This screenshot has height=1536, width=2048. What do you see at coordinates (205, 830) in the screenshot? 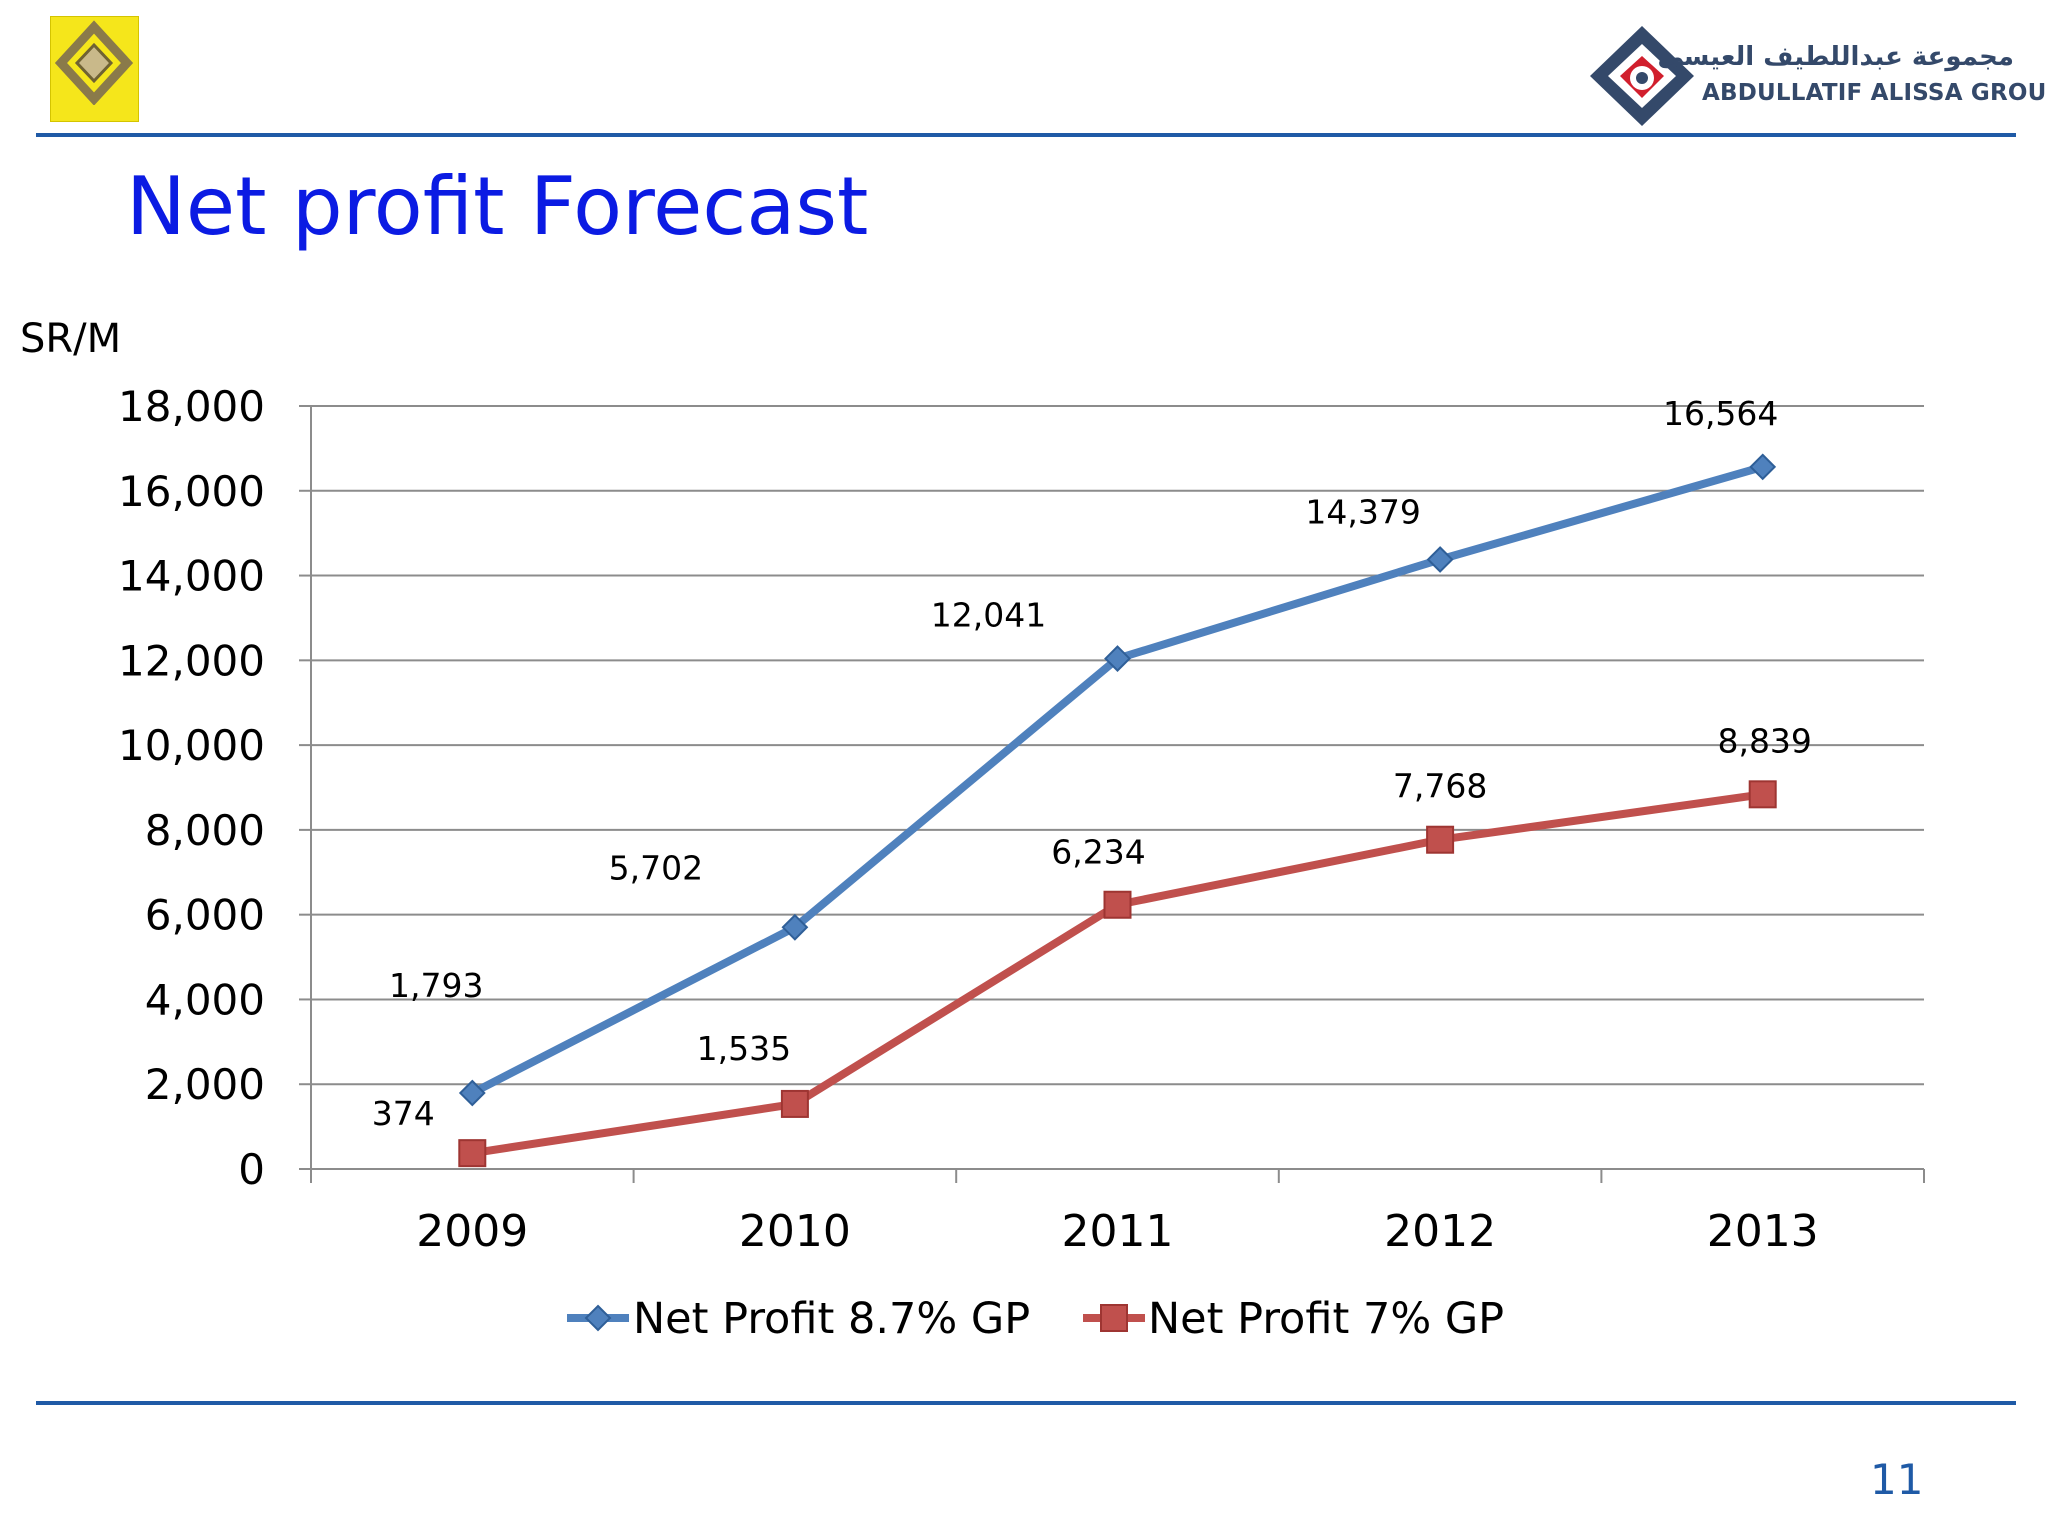
I see `y-tick-label: 8,000` at bounding box center [205, 830].